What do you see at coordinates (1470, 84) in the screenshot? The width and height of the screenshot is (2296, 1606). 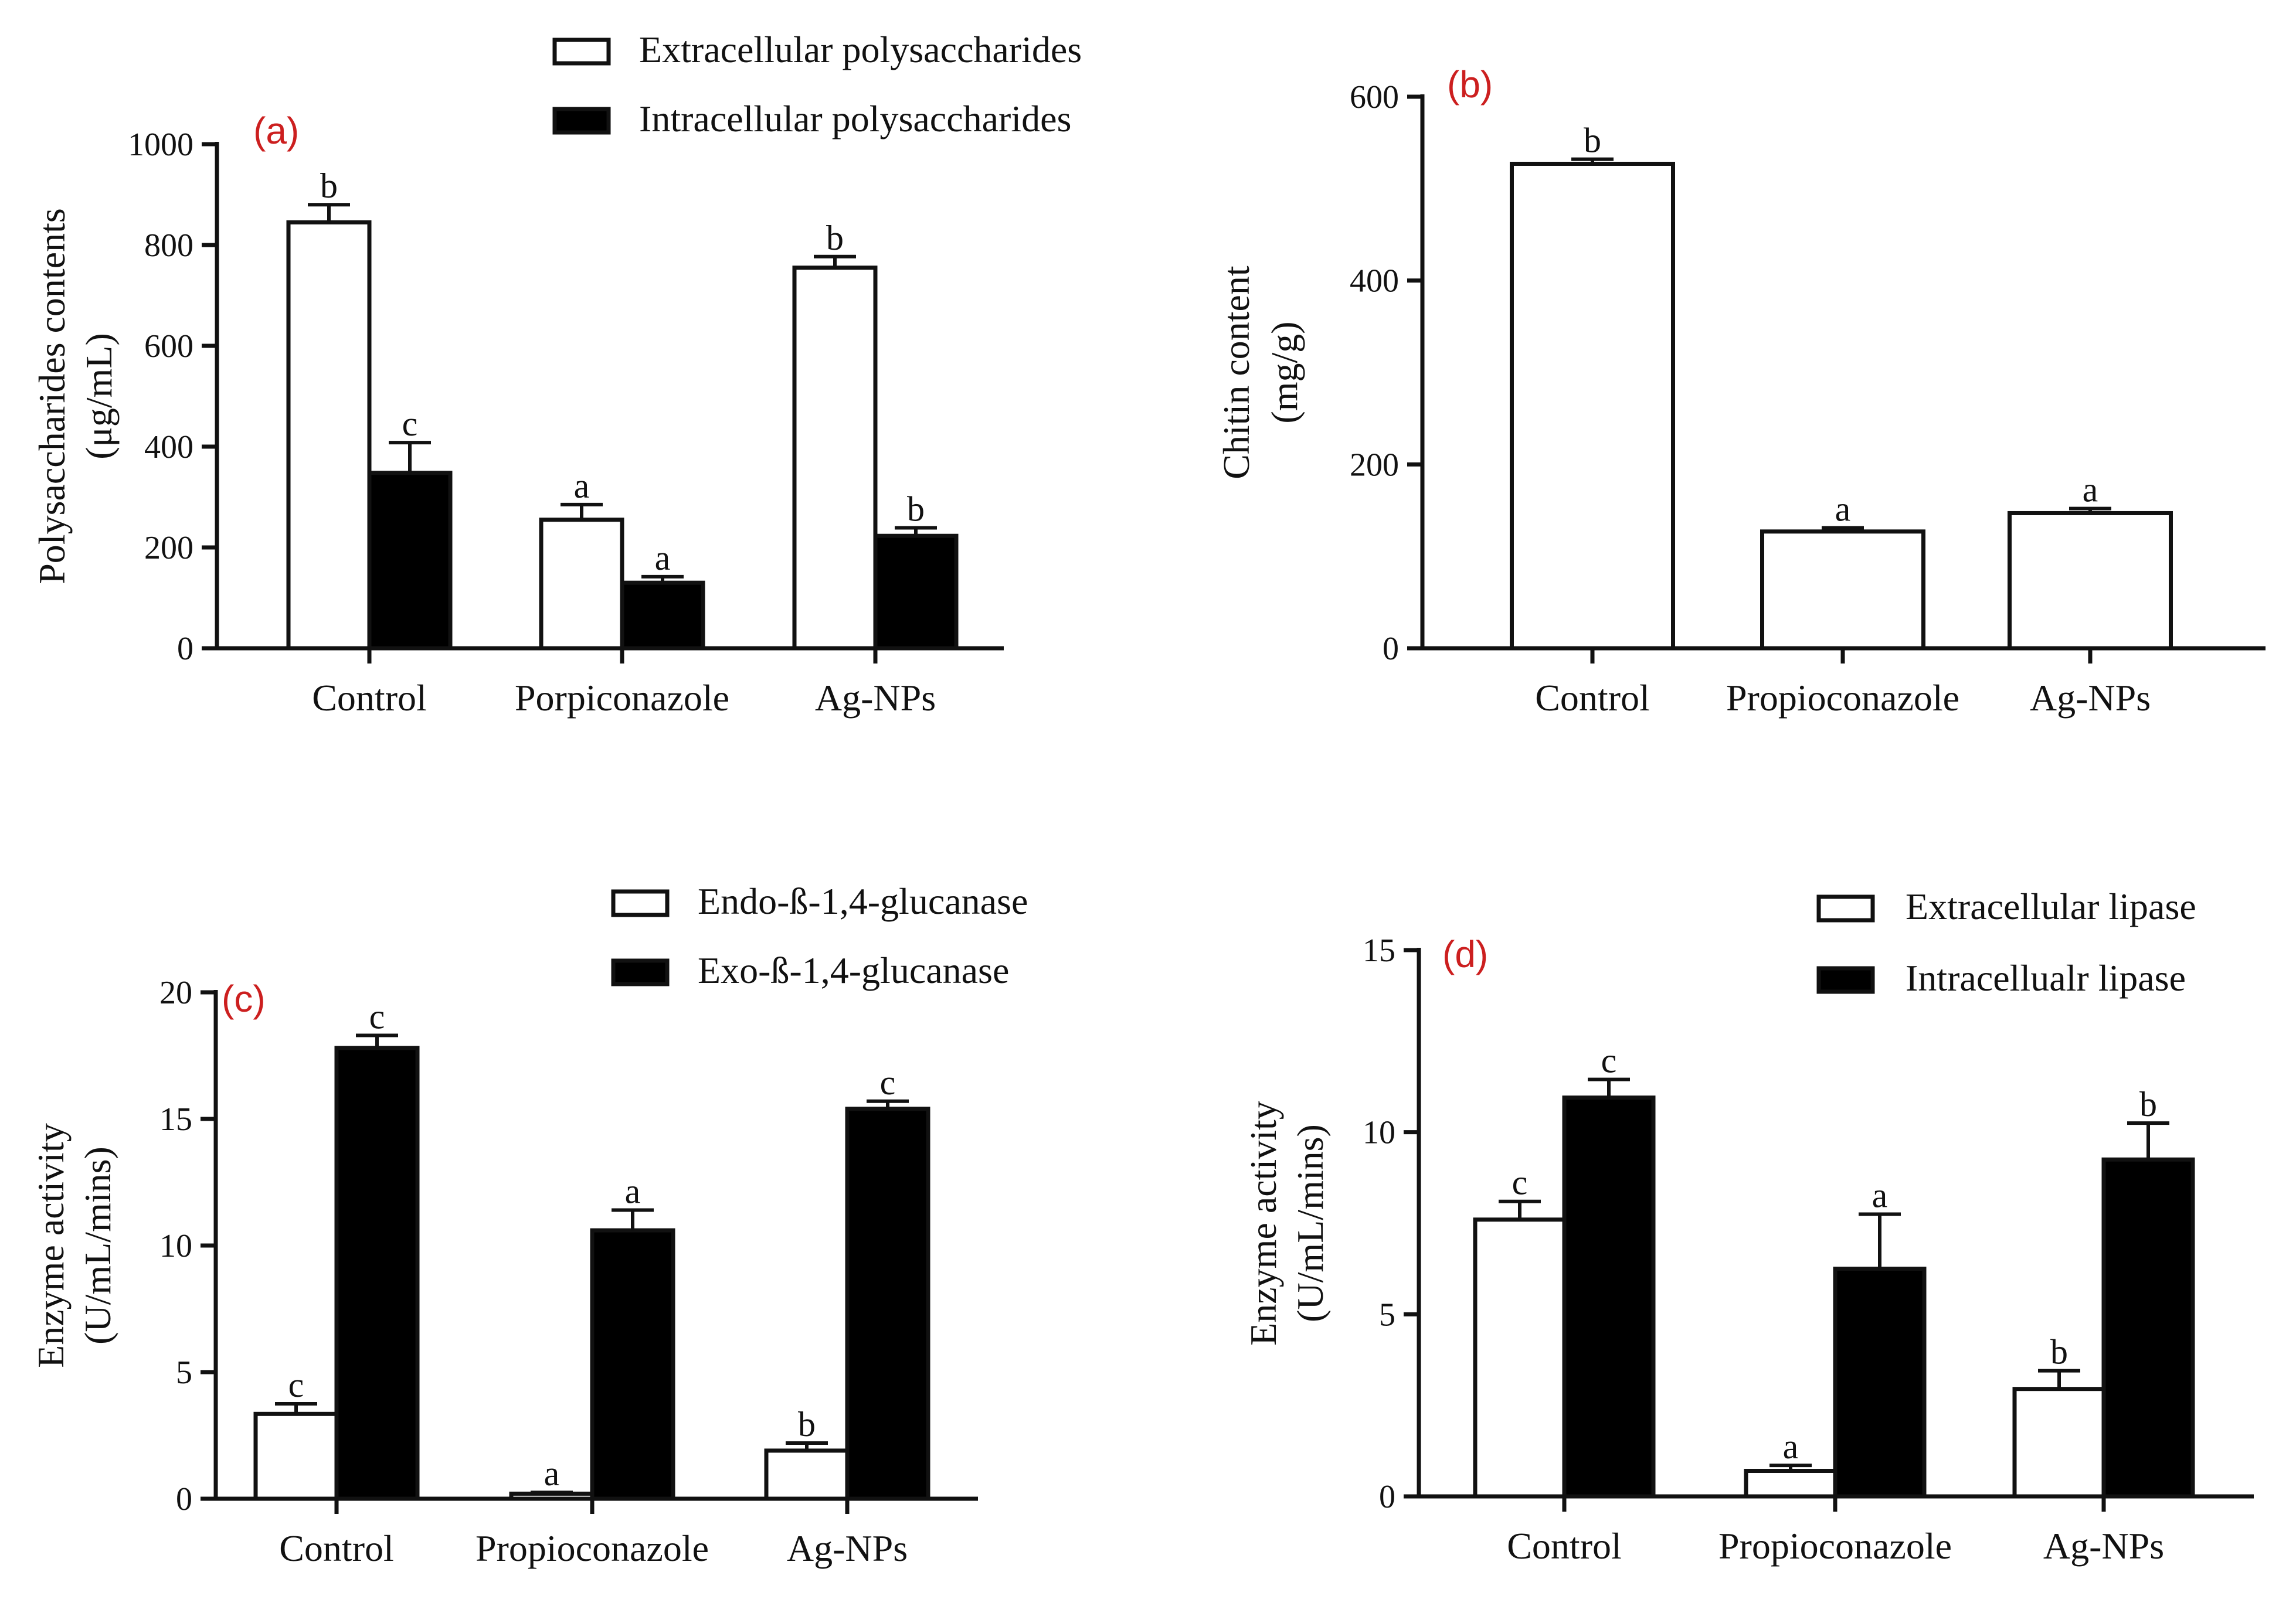 I see `panel-label: (b)` at bounding box center [1470, 84].